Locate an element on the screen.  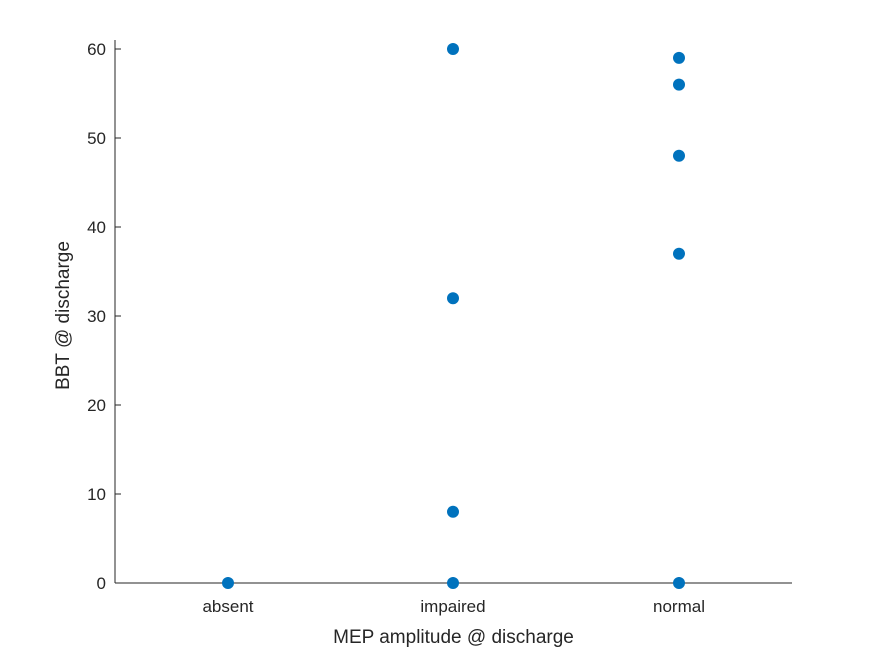
y-tick-label: 20 is located at coordinates (96, 405).